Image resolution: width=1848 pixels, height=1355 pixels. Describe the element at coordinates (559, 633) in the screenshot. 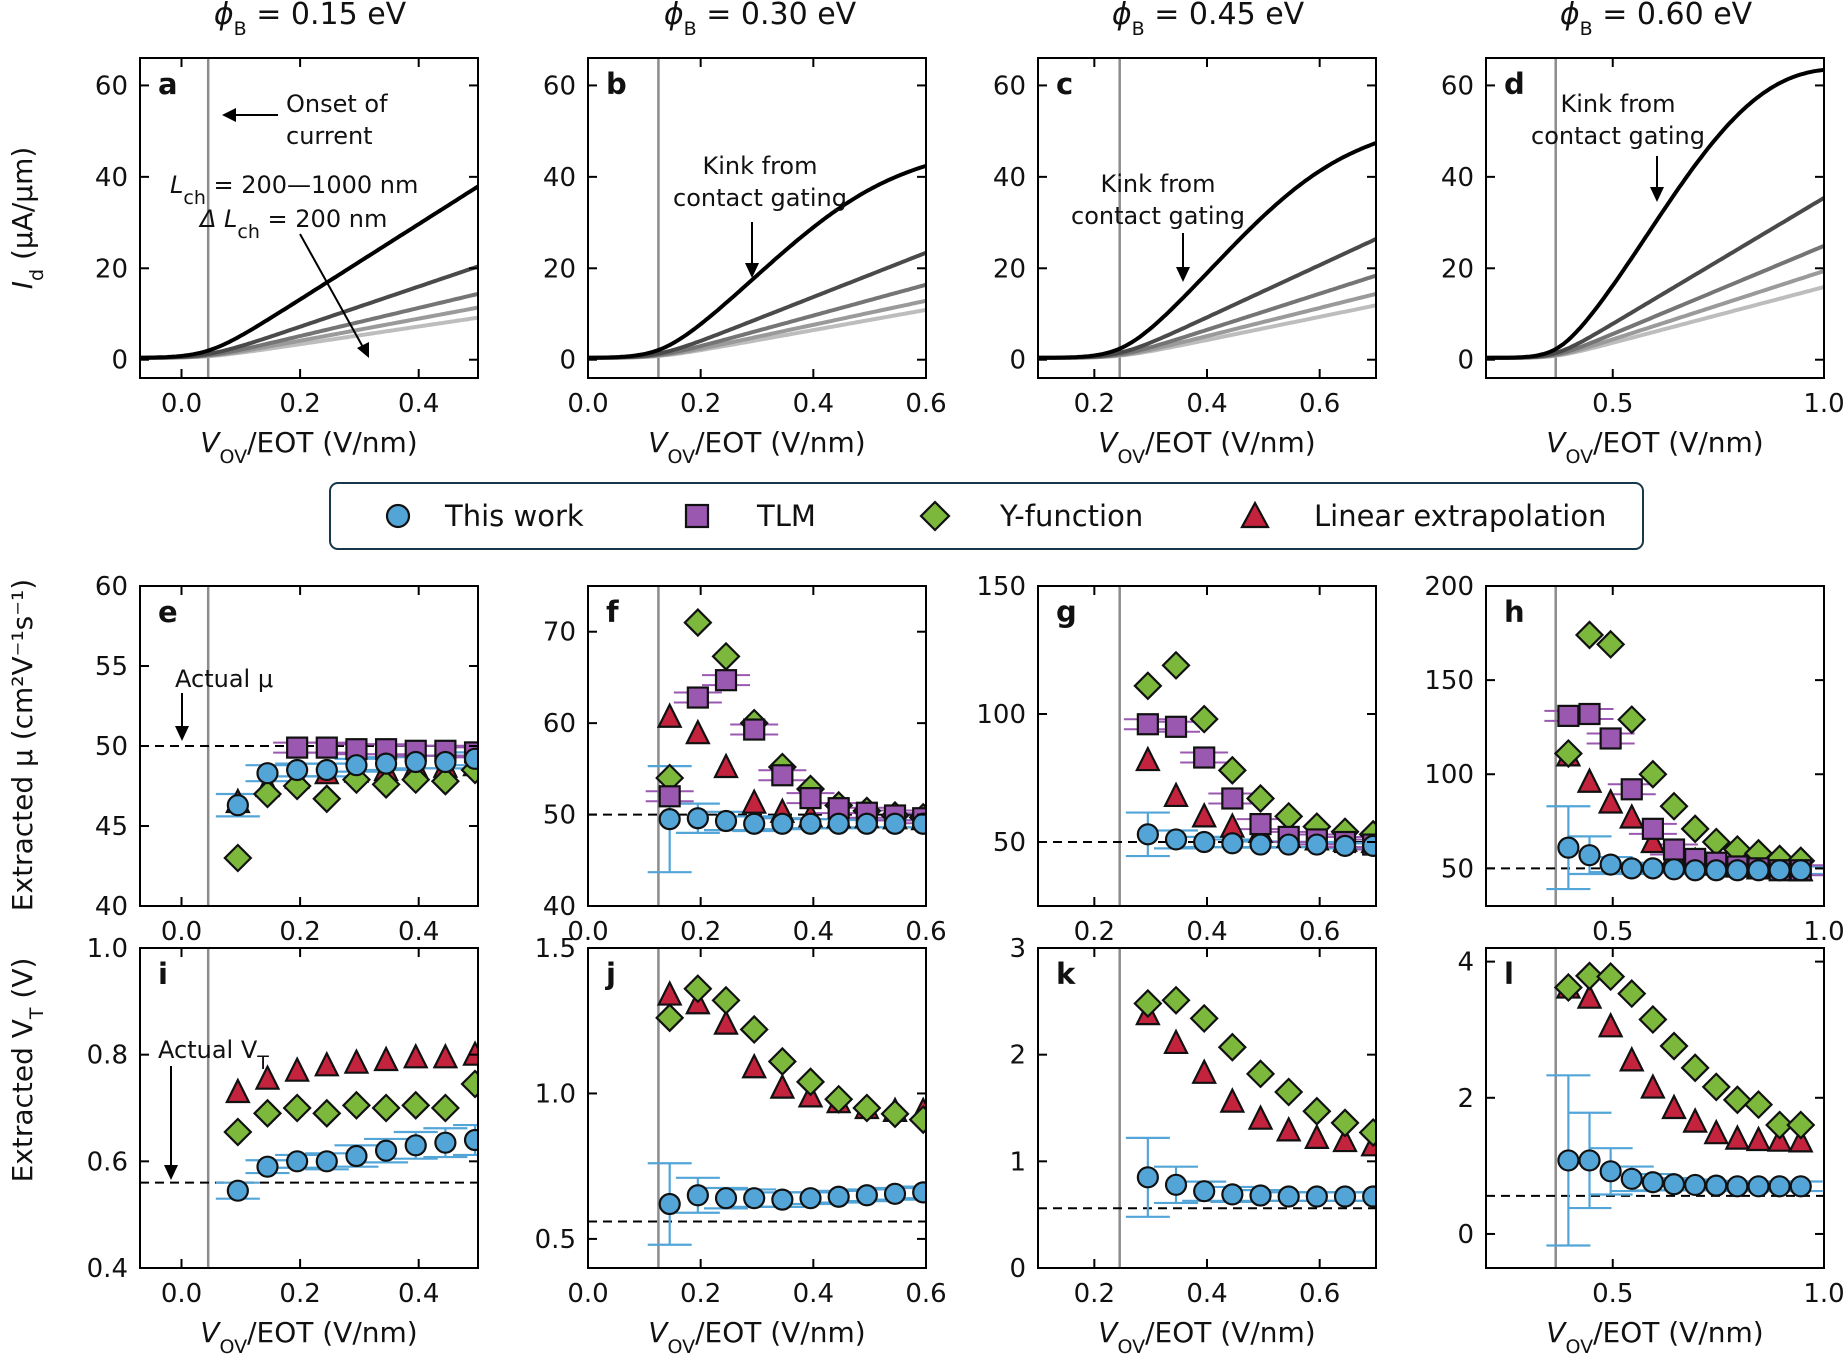

I see `y-tick-label: 70` at that location.